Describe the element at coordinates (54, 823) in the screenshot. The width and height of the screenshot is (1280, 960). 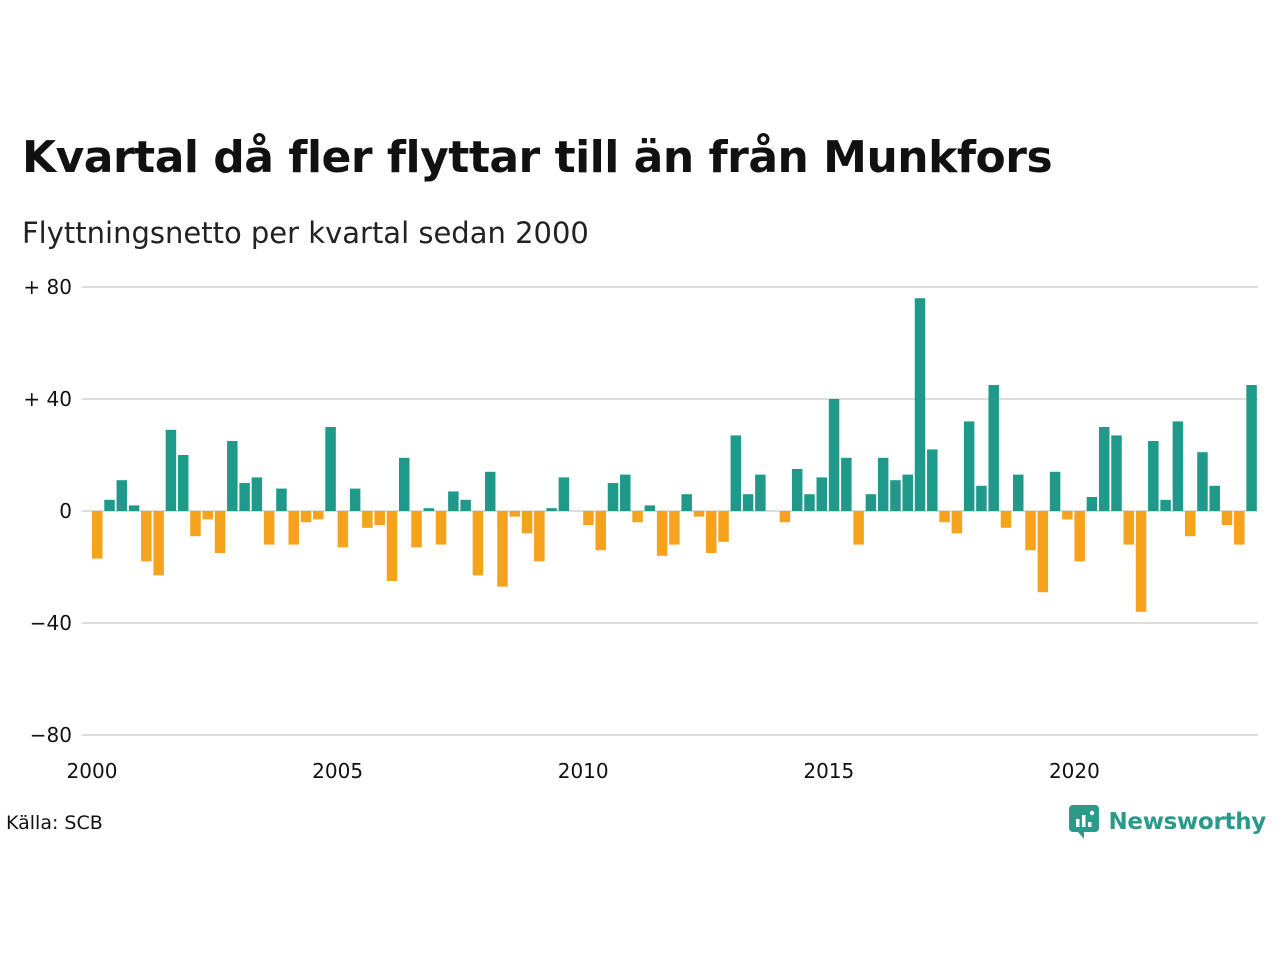
I see `source-label: Källa: SCB` at that location.